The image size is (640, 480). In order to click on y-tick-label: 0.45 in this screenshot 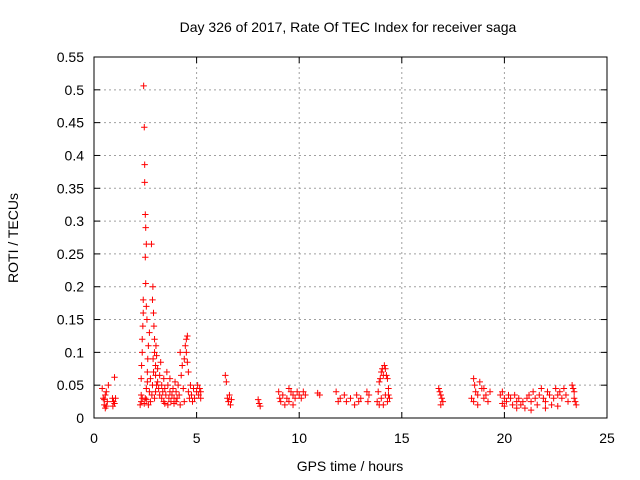, I will do `click(70, 123)`.